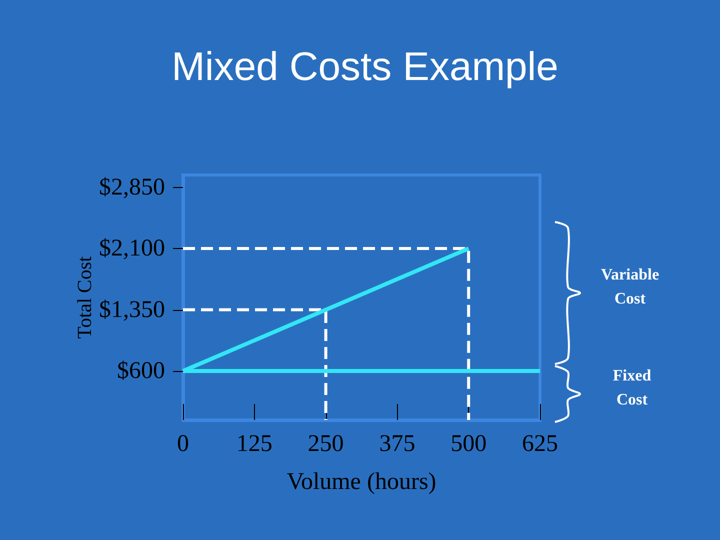  Describe the element at coordinates (132, 309) in the screenshot. I see `y-tick-label: $1,350` at that location.